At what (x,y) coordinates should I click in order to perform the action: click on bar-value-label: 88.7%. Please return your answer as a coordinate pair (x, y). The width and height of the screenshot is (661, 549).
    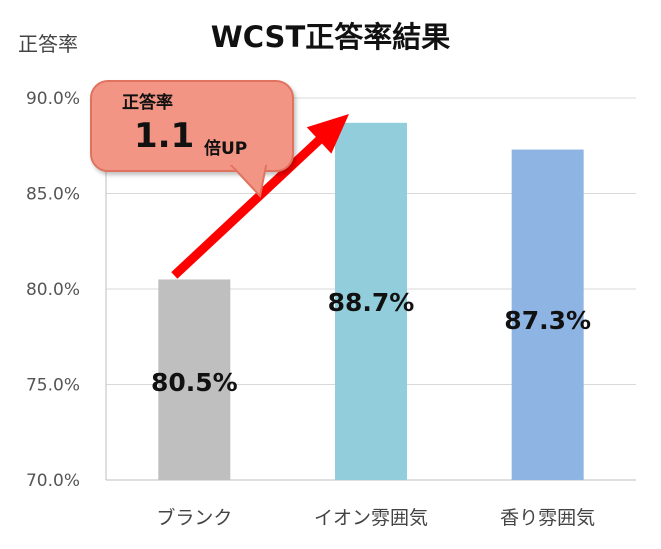
    Looking at the image, I should click on (371, 302).